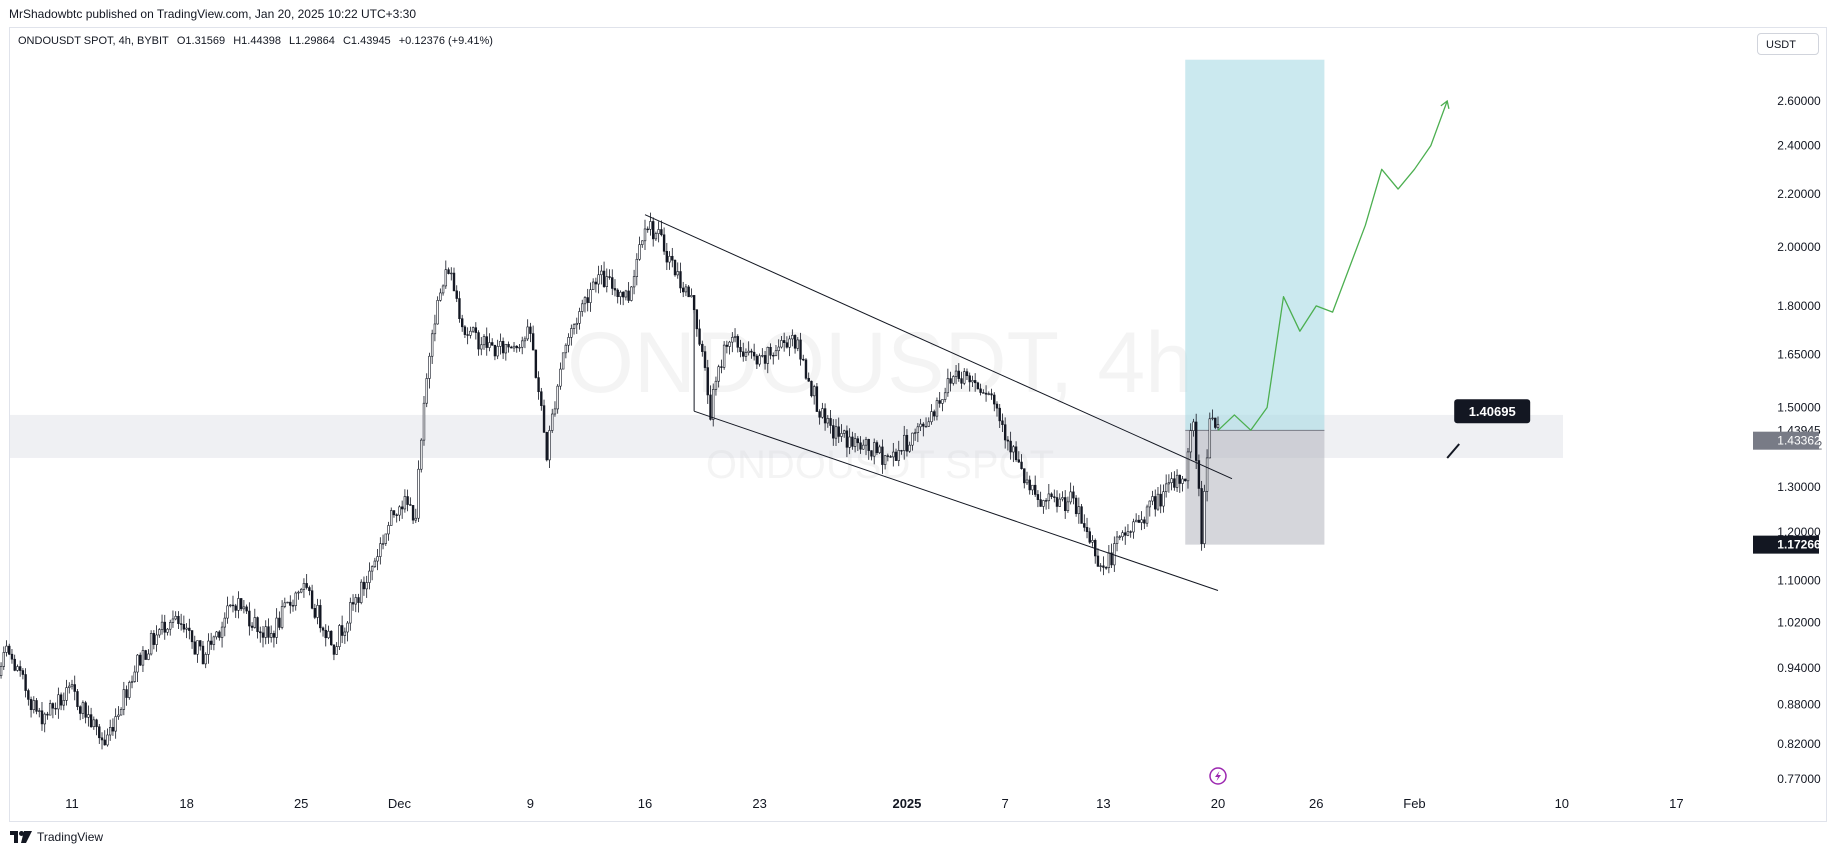 The width and height of the screenshot is (1835, 855). I want to click on callout-label: 1.40695, so click(1492, 411).